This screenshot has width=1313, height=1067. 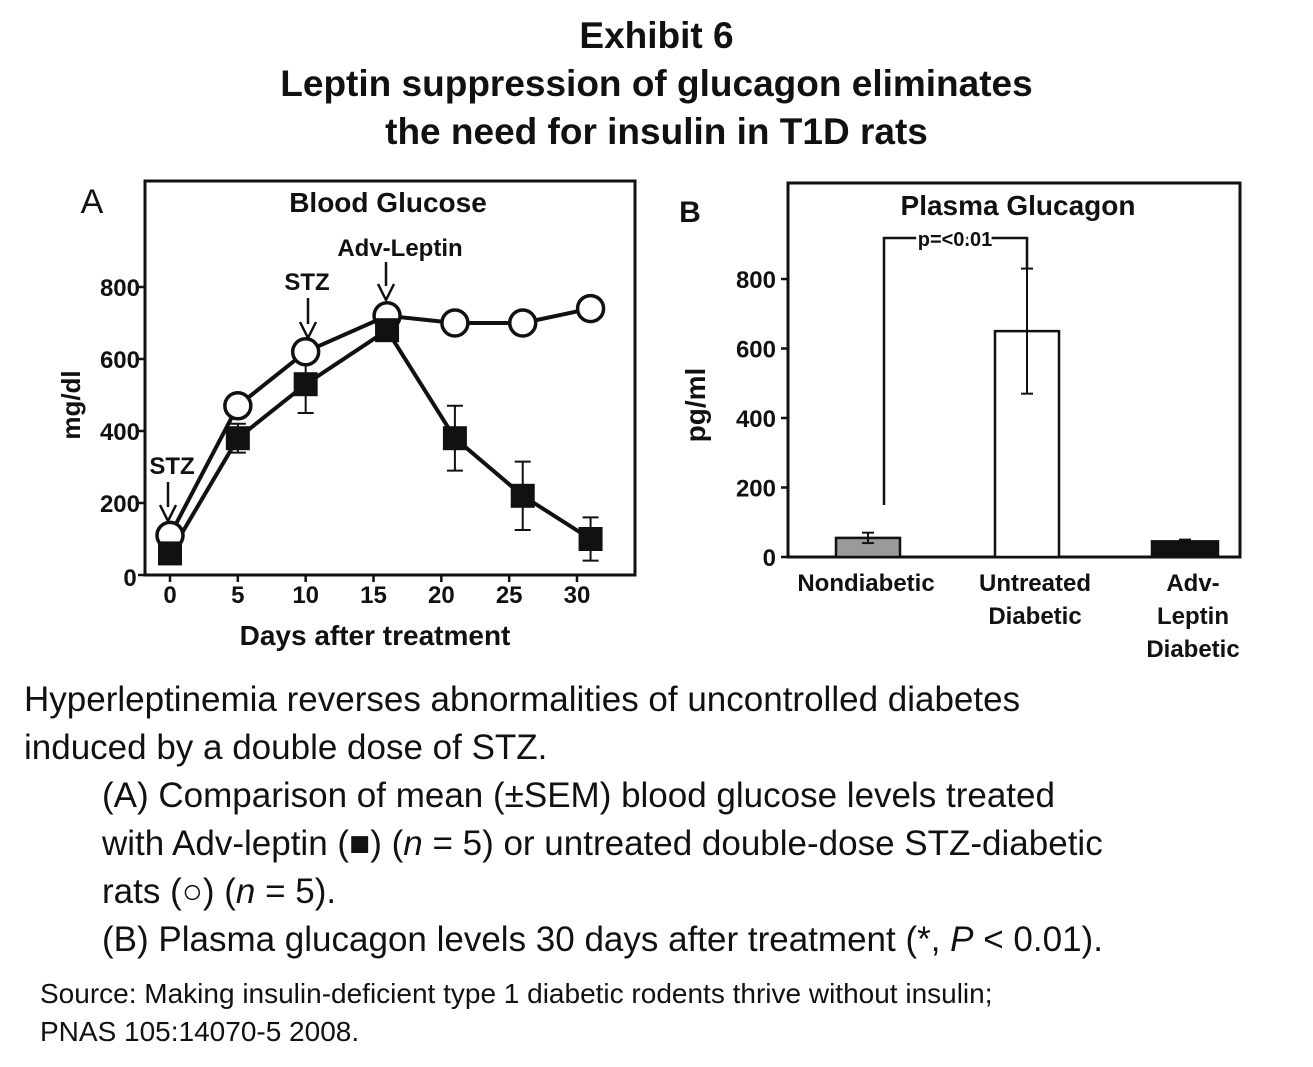 I want to click on caption-line-5-pre: rats (, so click(x=142, y=891).